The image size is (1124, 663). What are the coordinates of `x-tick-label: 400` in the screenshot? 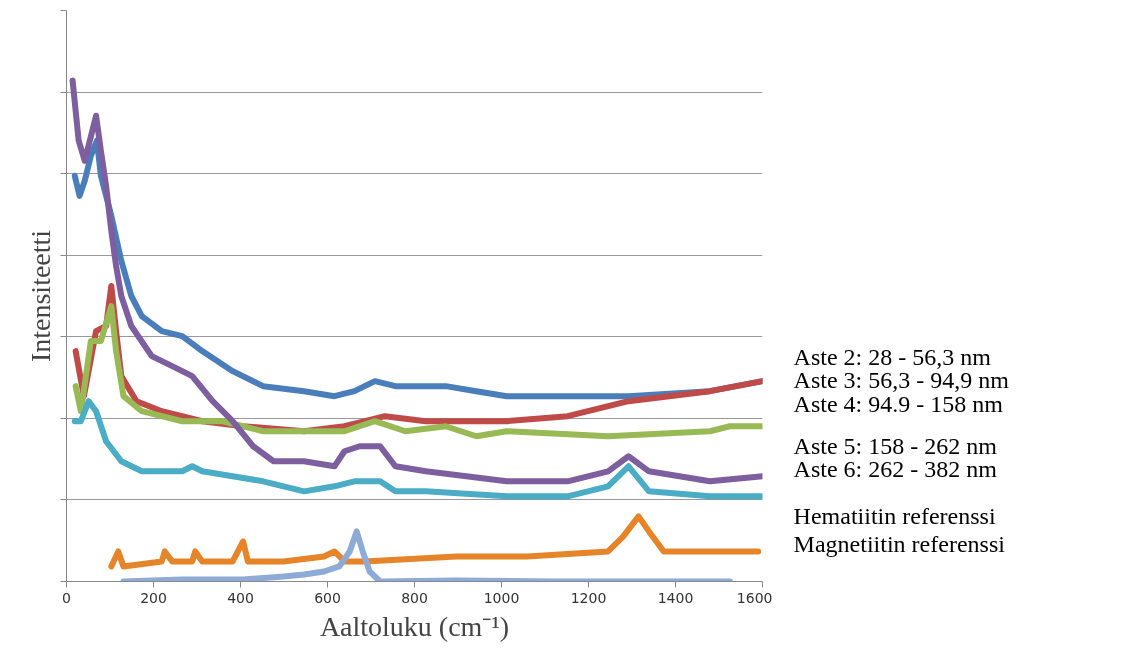 It's located at (240, 597).